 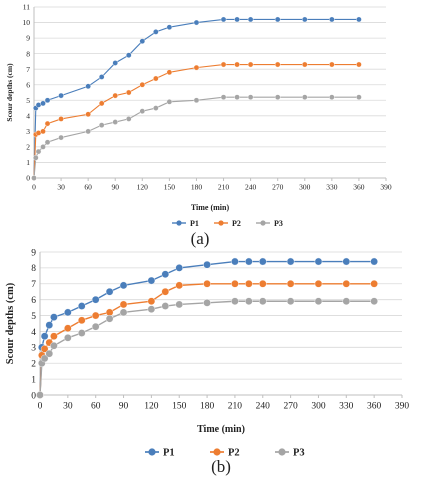 I want to click on y-tick-label: 5, so click(x=28, y=100).